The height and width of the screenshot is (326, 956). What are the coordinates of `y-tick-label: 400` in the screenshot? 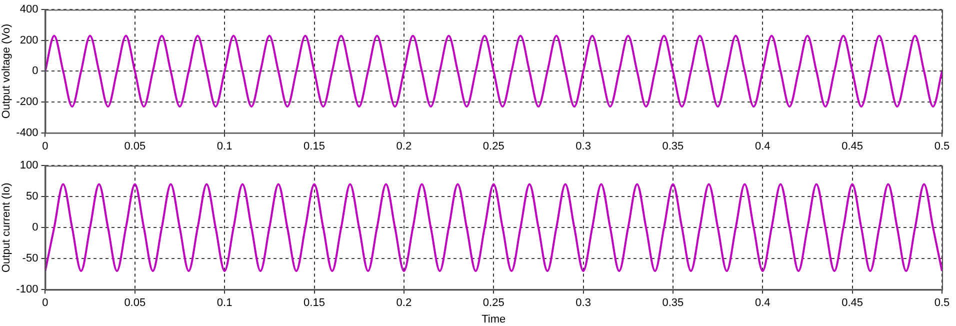 It's located at (29, 10).